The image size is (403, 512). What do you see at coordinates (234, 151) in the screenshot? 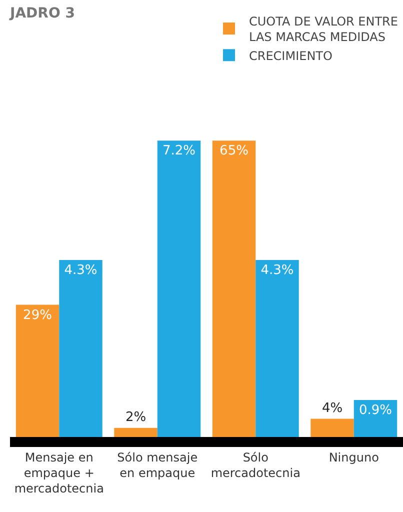
I see `data-label: 65%` at bounding box center [234, 151].